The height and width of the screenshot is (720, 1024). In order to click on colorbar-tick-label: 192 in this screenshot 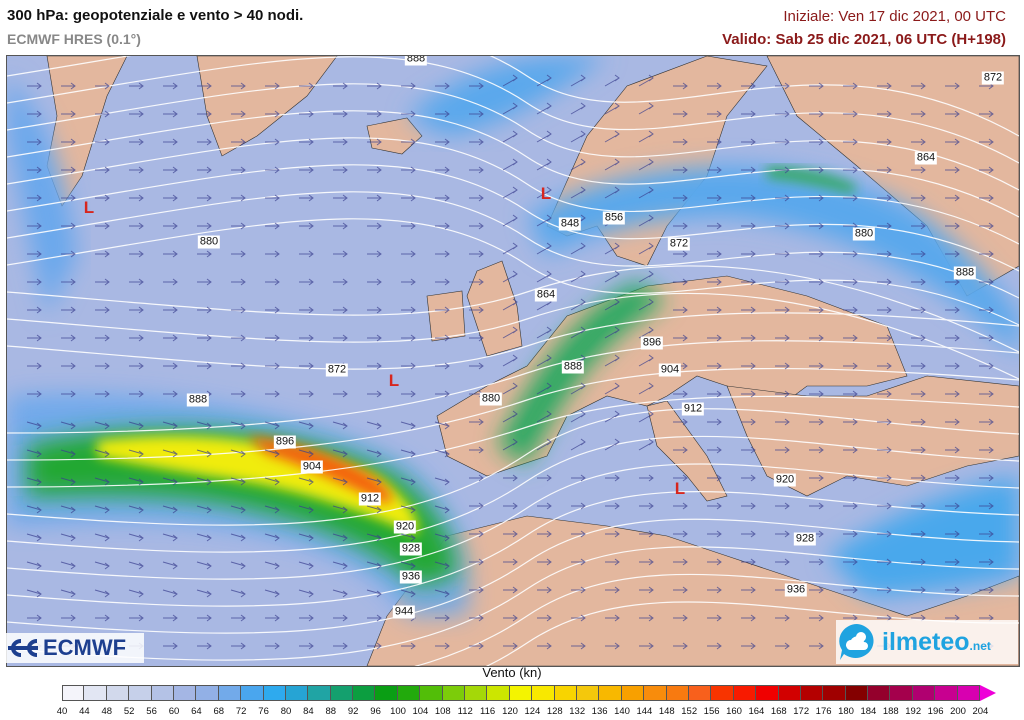, I will do `click(913, 711)`.